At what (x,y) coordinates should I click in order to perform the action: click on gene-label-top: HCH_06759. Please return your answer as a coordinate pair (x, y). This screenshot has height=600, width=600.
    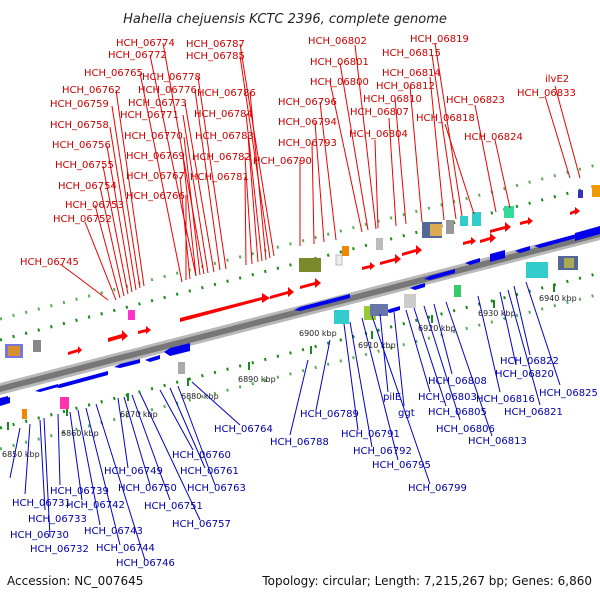
    Looking at the image, I should click on (79, 104).